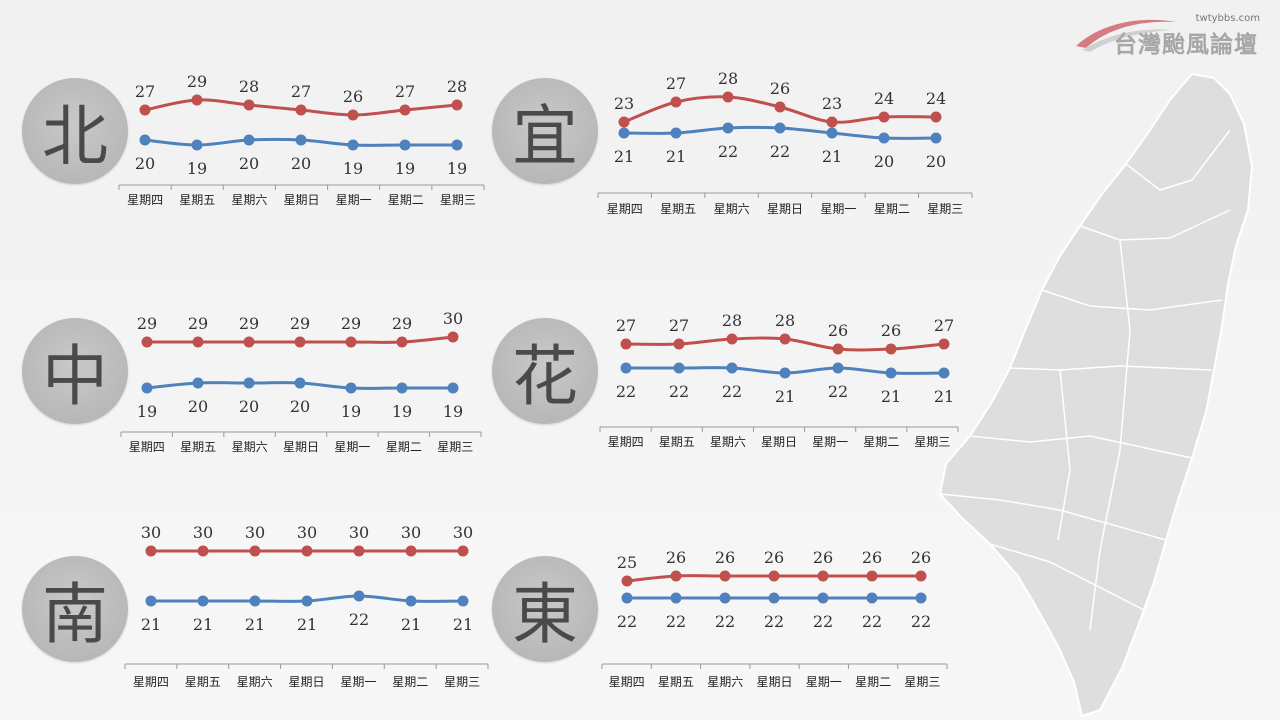  I want to click on region-label-hualien: 花, so click(545, 376).